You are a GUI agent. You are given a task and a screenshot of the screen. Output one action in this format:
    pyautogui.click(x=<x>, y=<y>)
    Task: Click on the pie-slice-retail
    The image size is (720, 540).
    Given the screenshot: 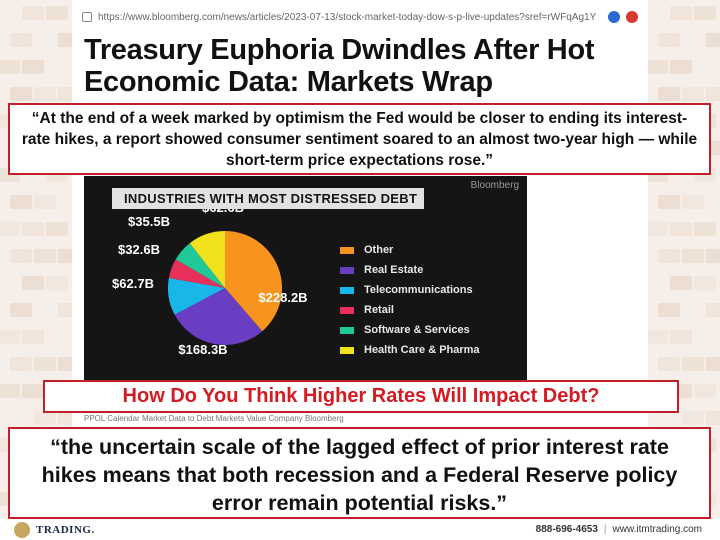 What is the action you would take?
    pyautogui.click(x=196, y=273)
    